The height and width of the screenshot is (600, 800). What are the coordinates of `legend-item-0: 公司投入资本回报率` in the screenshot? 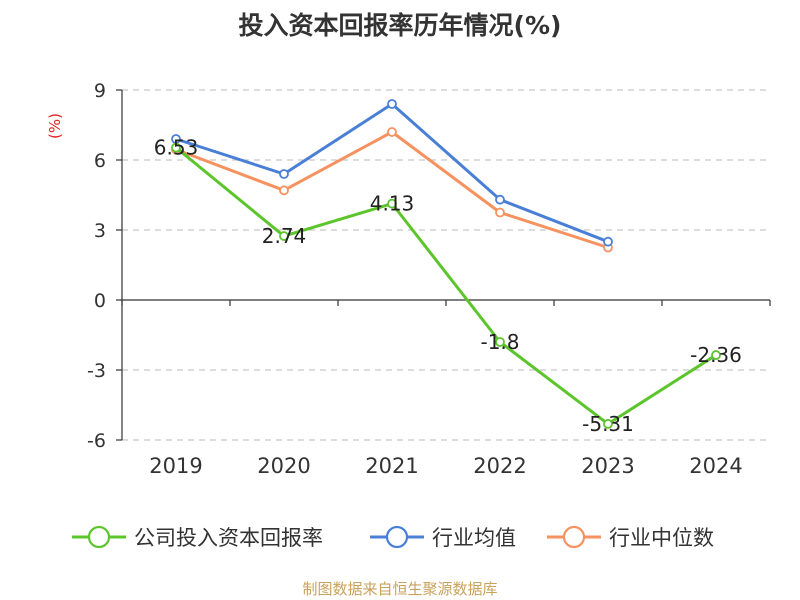 It's located at (197, 537).